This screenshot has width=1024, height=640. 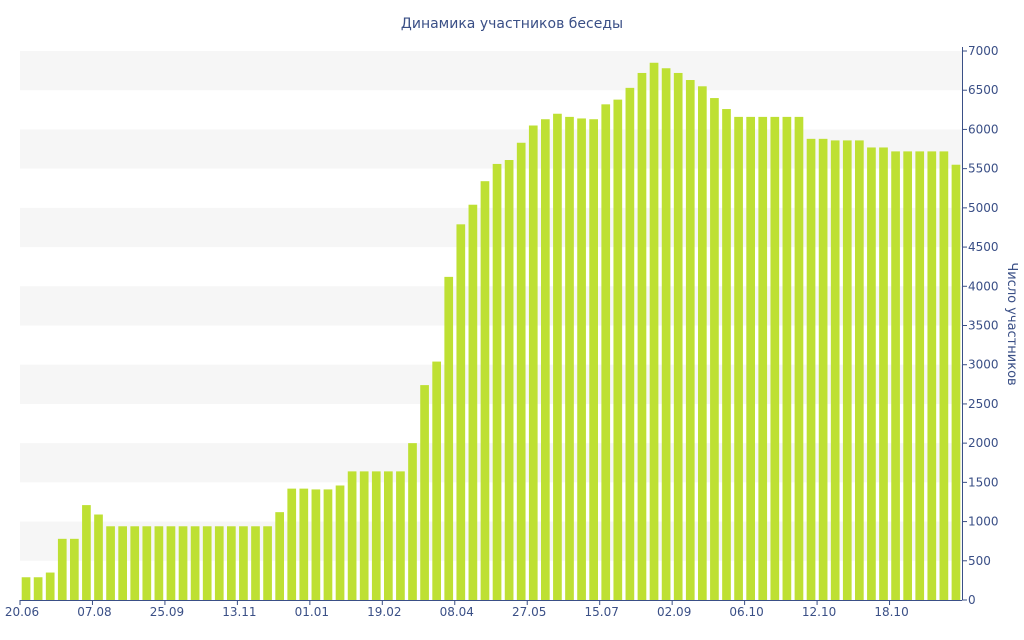 What do you see at coordinates (746, 612) in the screenshot?
I see `x-tick-label: 06.10` at bounding box center [746, 612].